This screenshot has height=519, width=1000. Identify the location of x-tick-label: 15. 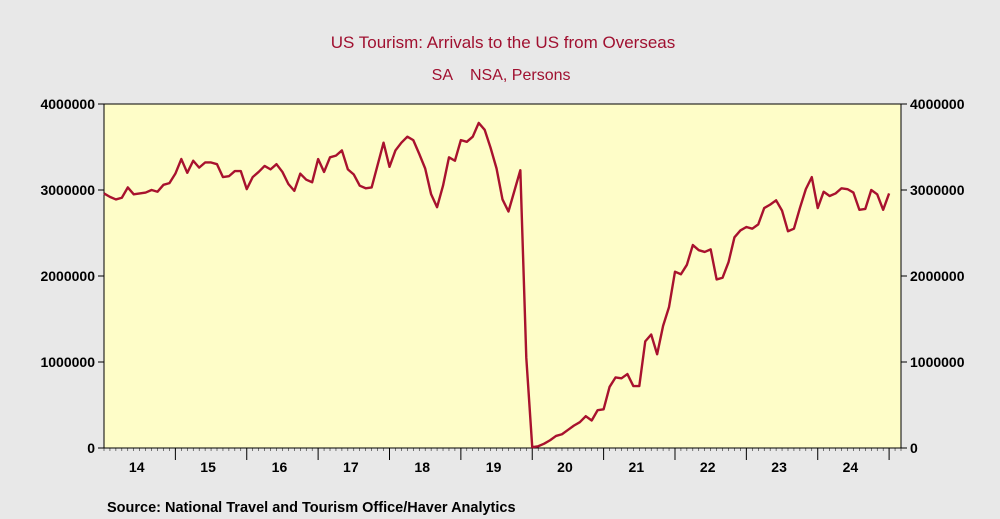
(208, 467).